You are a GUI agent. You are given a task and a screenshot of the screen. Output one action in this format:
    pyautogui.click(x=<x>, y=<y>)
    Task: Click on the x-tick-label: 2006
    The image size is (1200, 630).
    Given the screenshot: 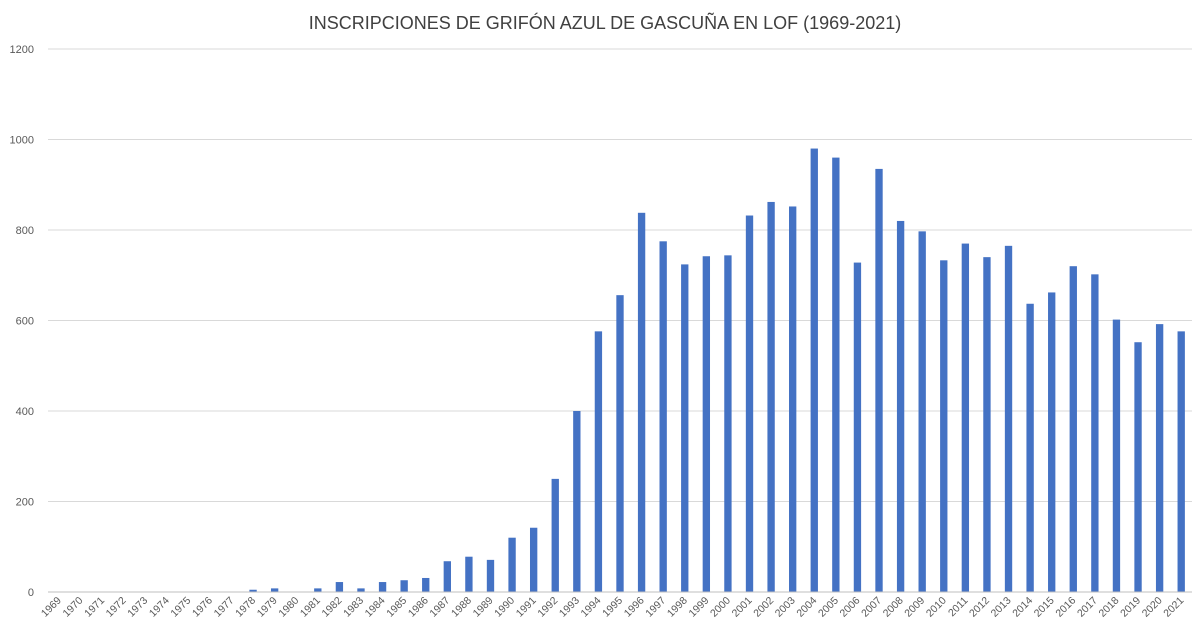 What is the action you would take?
    pyautogui.click(x=850, y=607)
    